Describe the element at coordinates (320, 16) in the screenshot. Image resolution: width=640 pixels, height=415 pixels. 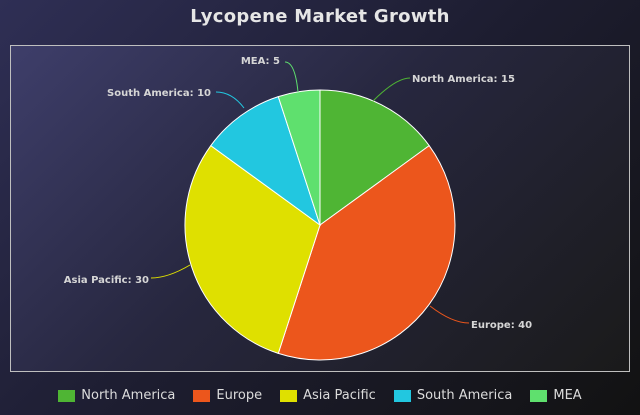
I see `chart-title: Lycopene Market Growth` at that location.